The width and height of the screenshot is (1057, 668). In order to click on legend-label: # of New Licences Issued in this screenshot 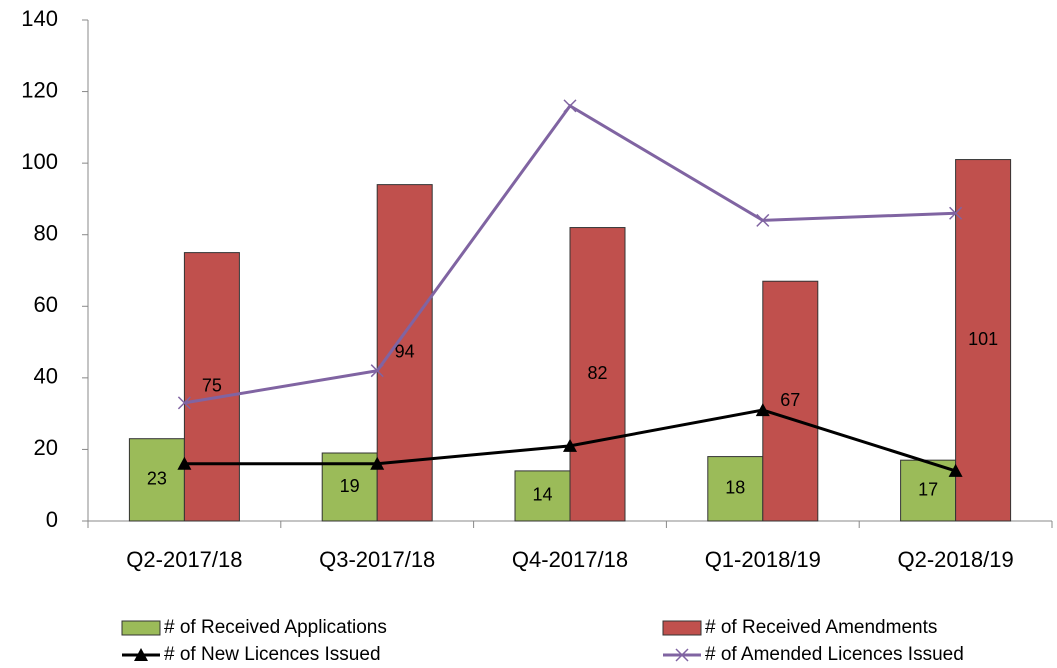, I will do `click(272, 654)`.